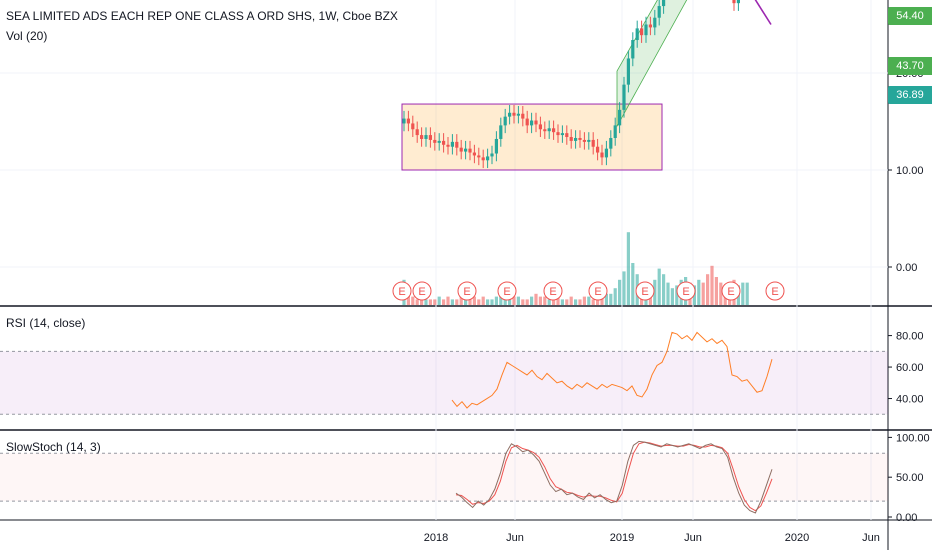 This screenshot has width=932, height=555. What do you see at coordinates (614, 477) in the screenshot?
I see `stoch-k-line` at bounding box center [614, 477].